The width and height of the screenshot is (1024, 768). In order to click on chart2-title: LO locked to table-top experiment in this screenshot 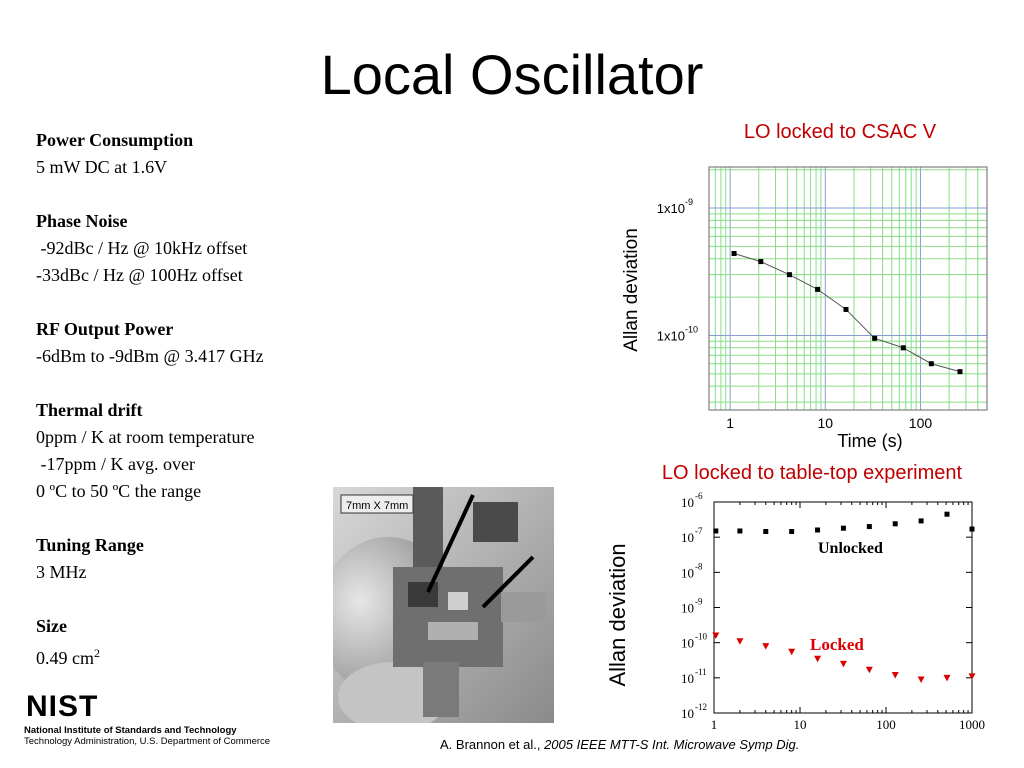, I will do `click(812, 473)`.